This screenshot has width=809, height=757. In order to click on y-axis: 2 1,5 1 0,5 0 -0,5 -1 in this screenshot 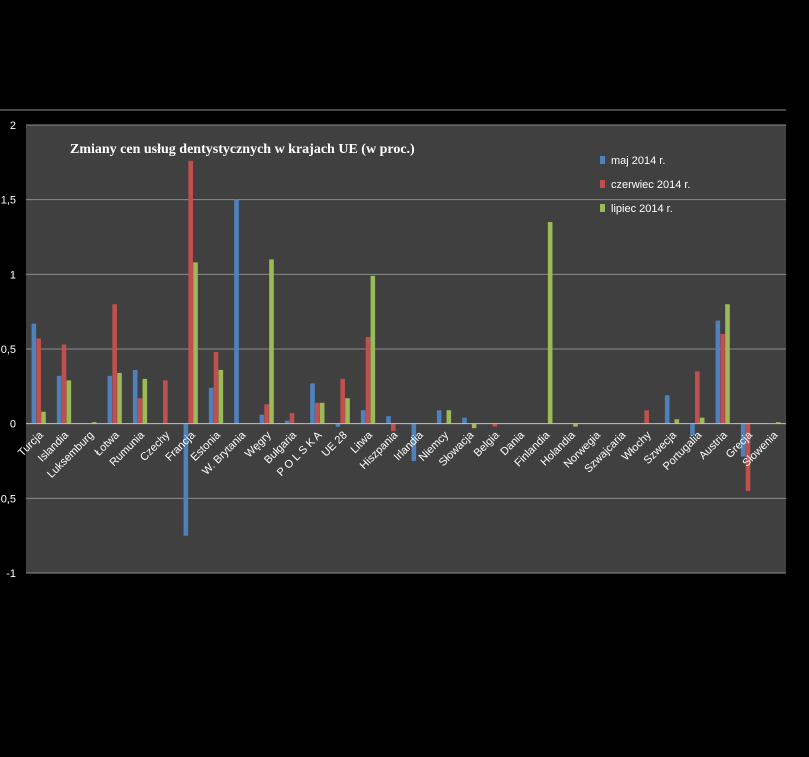, I will do `click(8, 350)`.